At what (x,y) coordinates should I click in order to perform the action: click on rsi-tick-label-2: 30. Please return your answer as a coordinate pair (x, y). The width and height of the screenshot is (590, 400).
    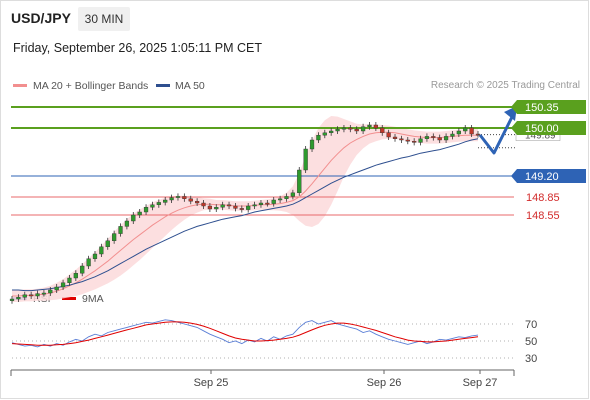
    Looking at the image, I should click on (531, 359).